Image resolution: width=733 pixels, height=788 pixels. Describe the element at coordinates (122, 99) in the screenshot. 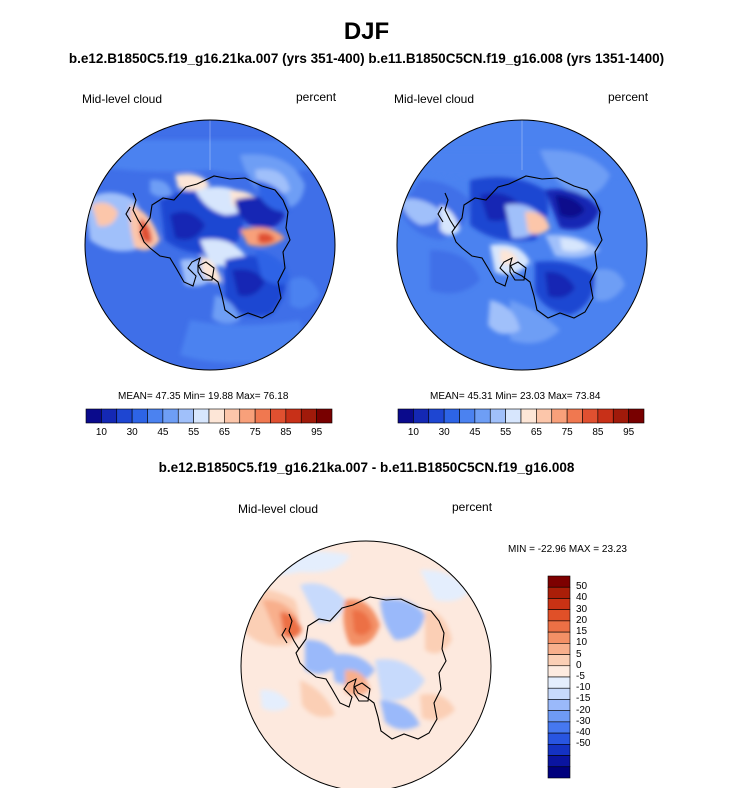

I see `left-panel-label: Mid-level cloud` at that location.